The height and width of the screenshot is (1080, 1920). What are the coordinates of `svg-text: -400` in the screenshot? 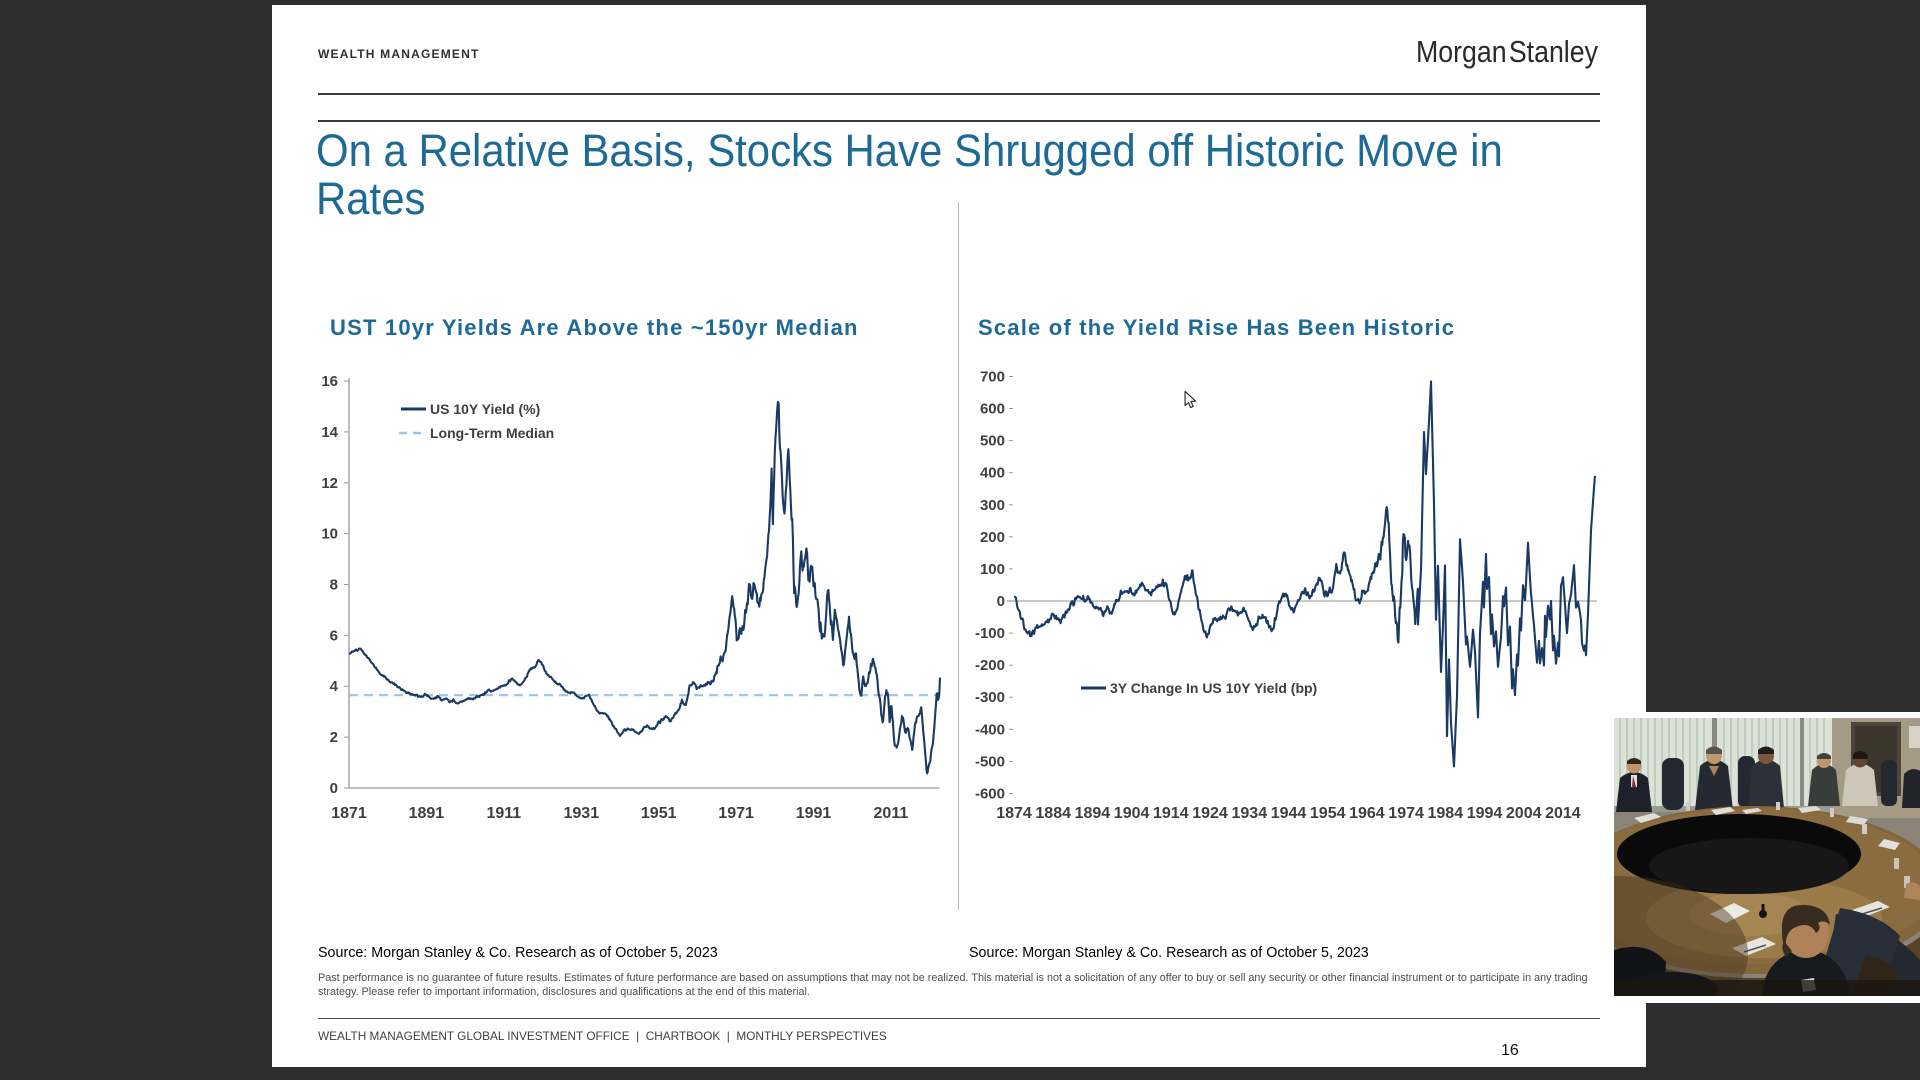 It's located at (990, 729).